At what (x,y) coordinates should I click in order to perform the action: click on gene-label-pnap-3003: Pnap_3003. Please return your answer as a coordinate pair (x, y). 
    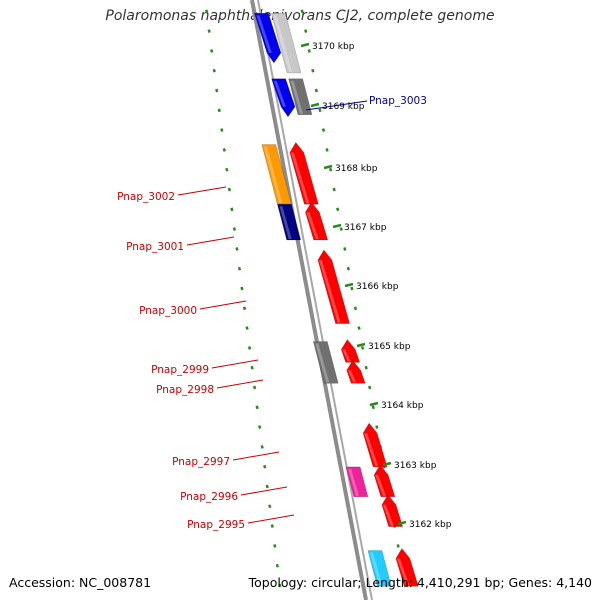
    Looking at the image, I should click on (366, 103).